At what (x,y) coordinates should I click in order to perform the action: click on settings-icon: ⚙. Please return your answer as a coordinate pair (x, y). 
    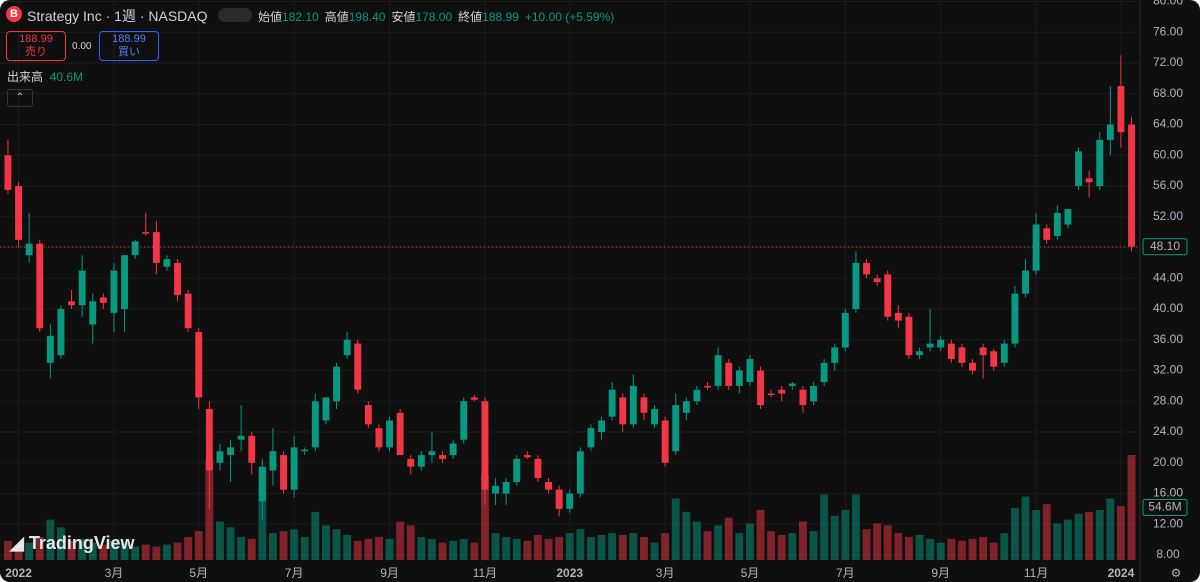
    Looking at the image, I should click on (1176, 573).